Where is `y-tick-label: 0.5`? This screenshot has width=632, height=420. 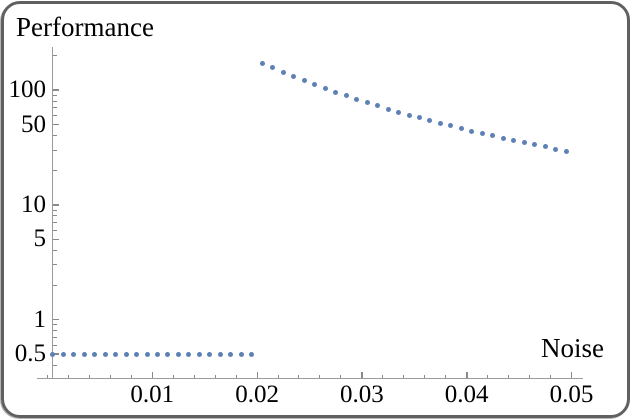
y-tick-label: 0.5 is located at coordinates (30, 354).